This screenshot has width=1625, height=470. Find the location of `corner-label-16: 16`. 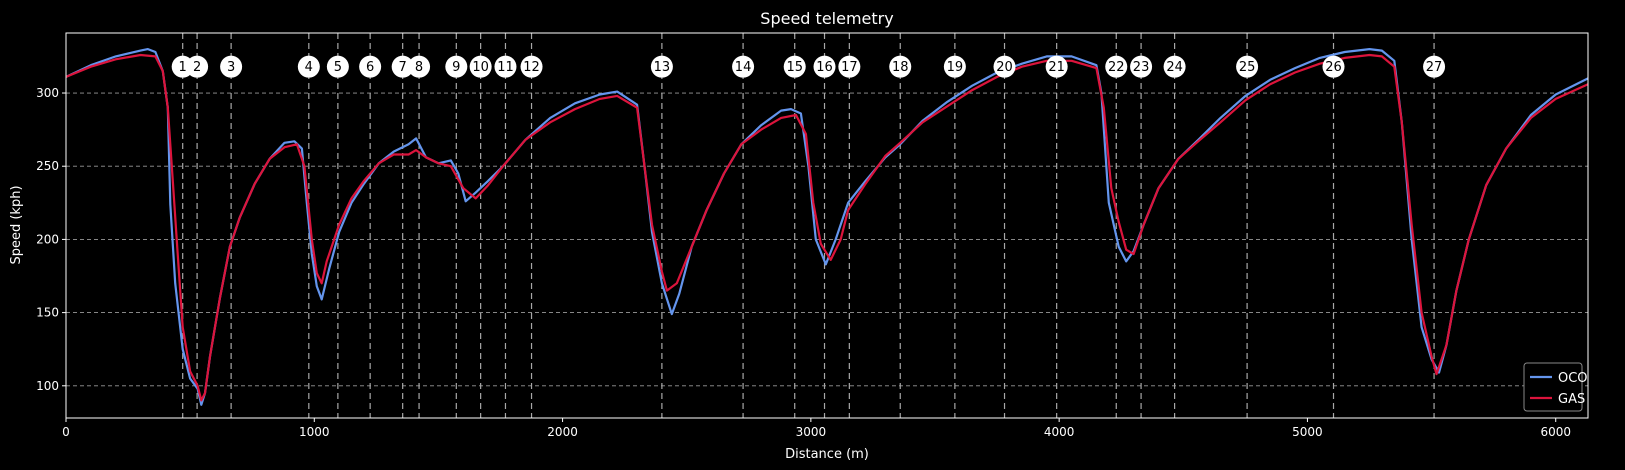

corner-label-16: 16 is located at coordinates (824, 67).